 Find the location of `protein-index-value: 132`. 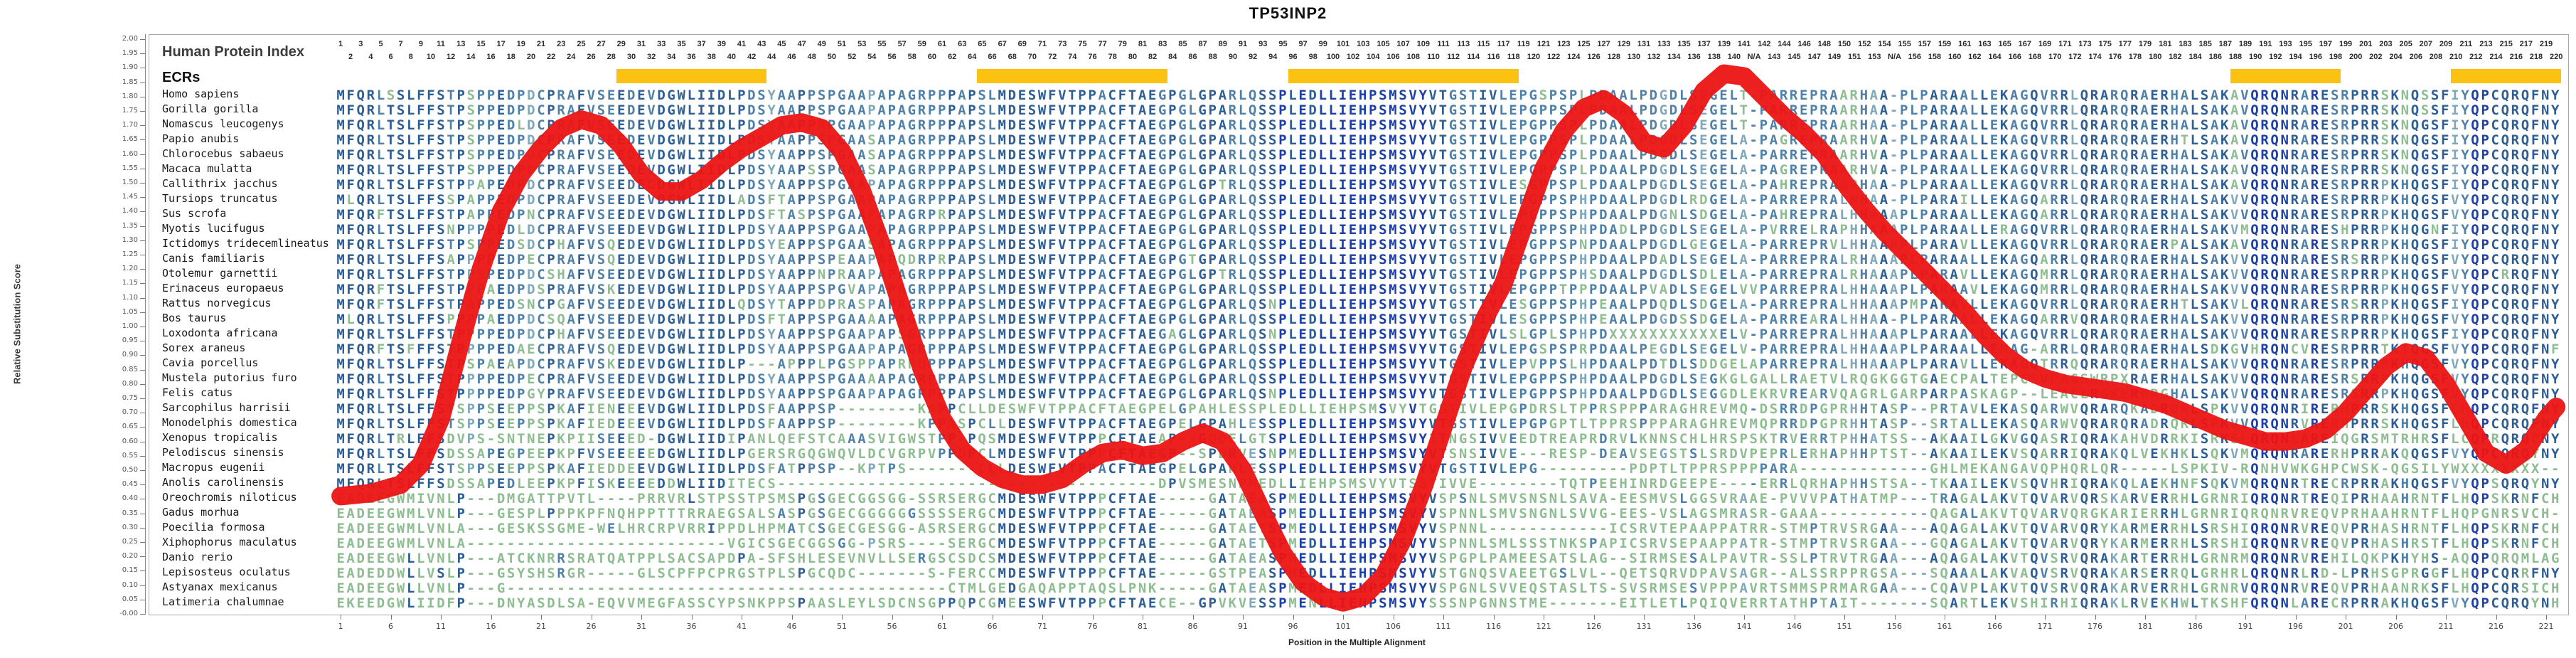

protein-index-value: 132 is located at coordinates (1654, 57).